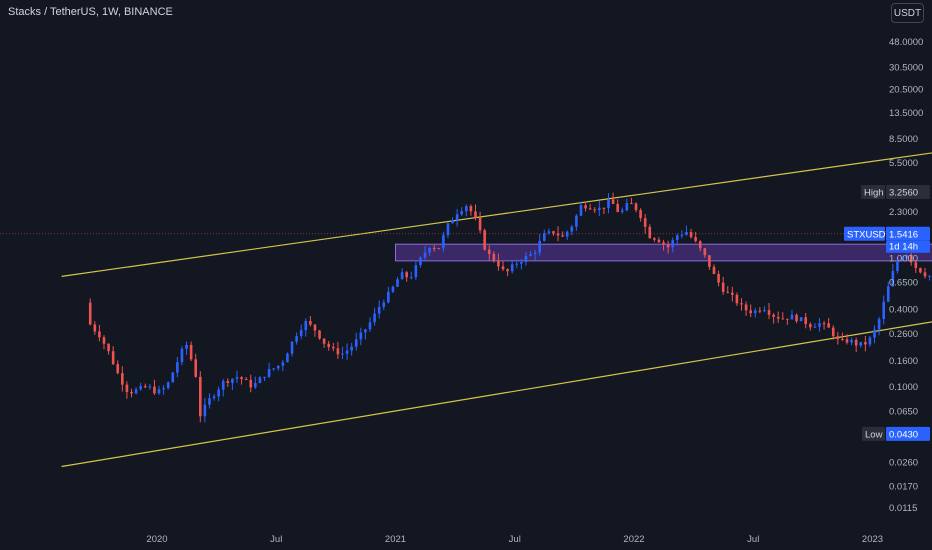  What do you see at coordinates (903, 212) in the screenshot?
I see `y-tick-label: 2.3000` at bounding box center [903, 212].